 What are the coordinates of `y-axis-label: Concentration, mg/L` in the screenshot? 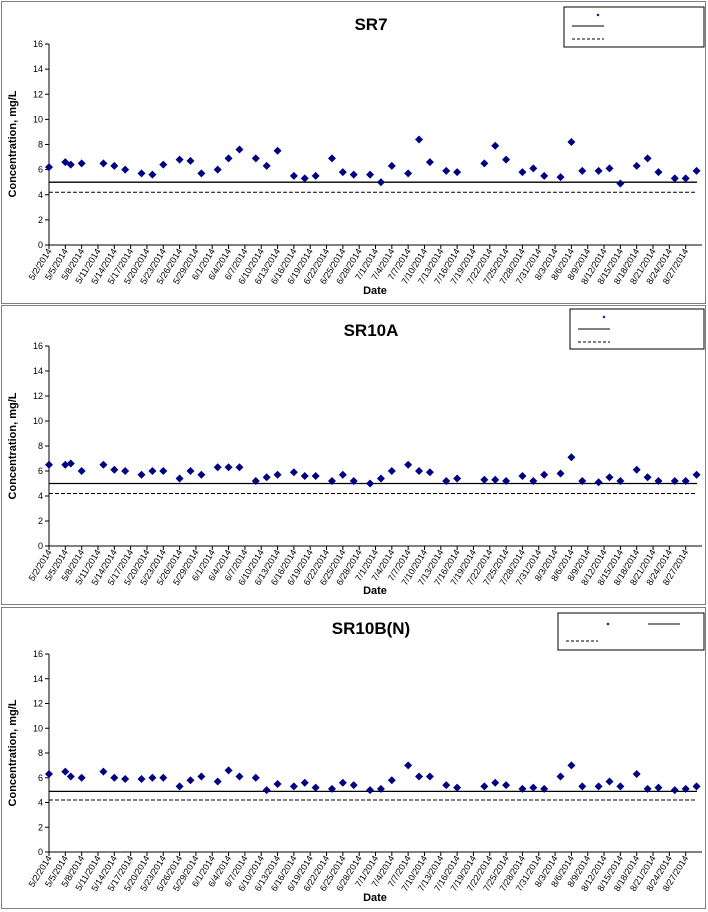 It's located at (13, 752).